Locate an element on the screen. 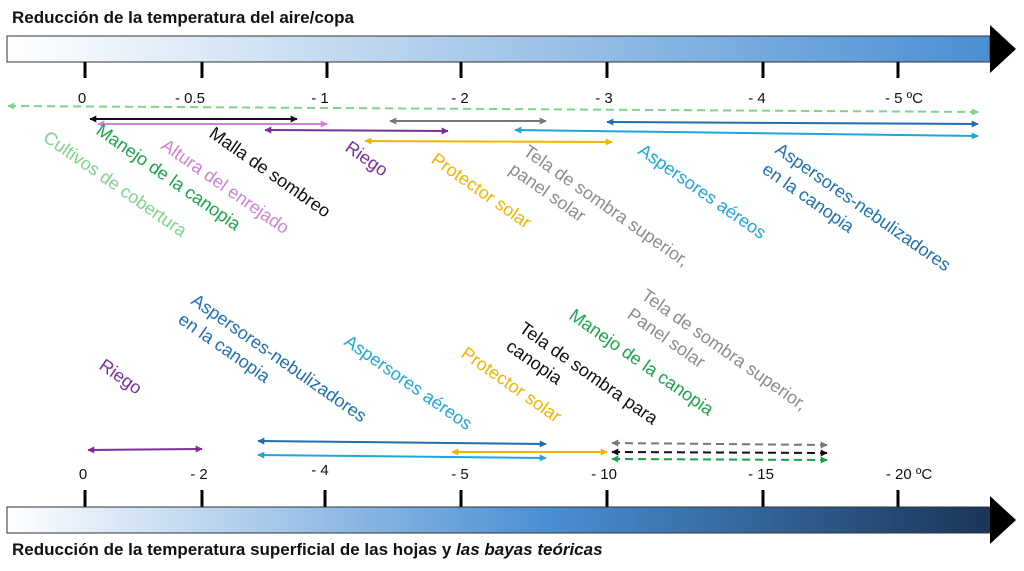  range-arrow-cultivos-cobertura is located at coordinates (493, 109).